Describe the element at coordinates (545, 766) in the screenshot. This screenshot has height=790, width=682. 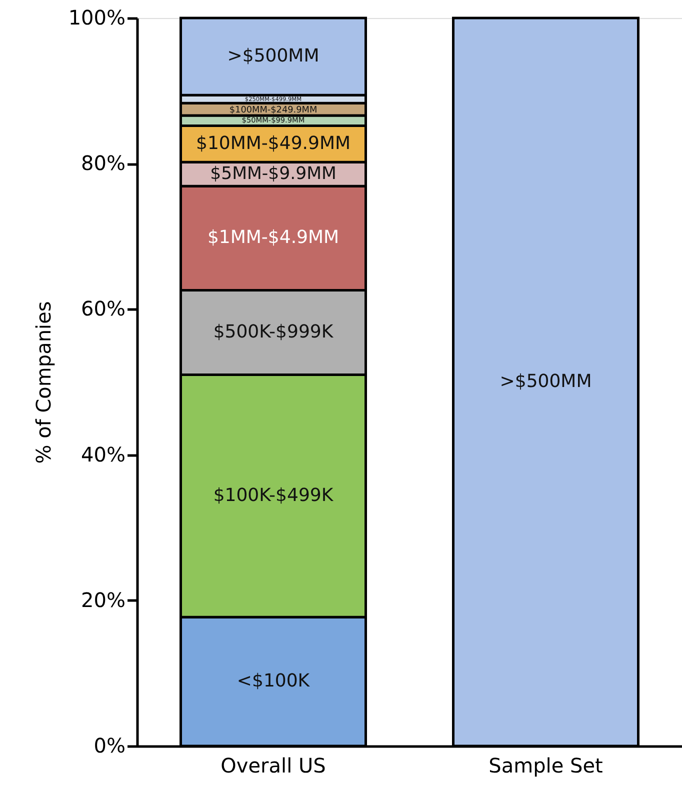
I see `x-tick-label: Sample Set` at that location.